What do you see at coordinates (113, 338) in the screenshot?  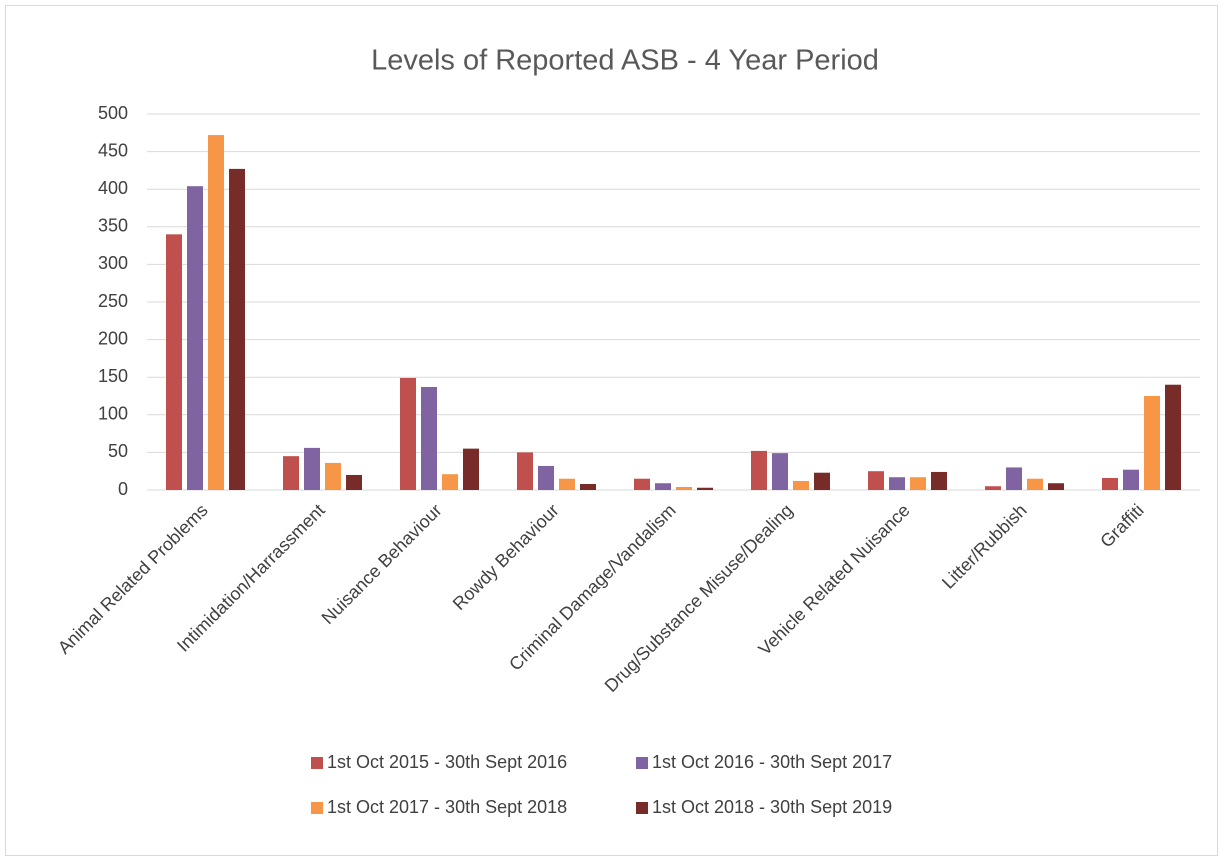 I see `y-tick-label: 200` at bounding box center [113, 338].